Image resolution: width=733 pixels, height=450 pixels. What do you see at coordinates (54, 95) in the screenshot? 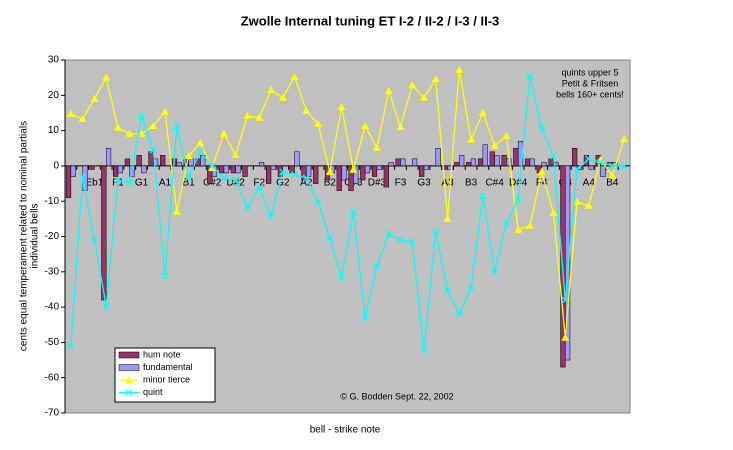
I see `y-tick-label: 20` at bounding box center [54, 95].